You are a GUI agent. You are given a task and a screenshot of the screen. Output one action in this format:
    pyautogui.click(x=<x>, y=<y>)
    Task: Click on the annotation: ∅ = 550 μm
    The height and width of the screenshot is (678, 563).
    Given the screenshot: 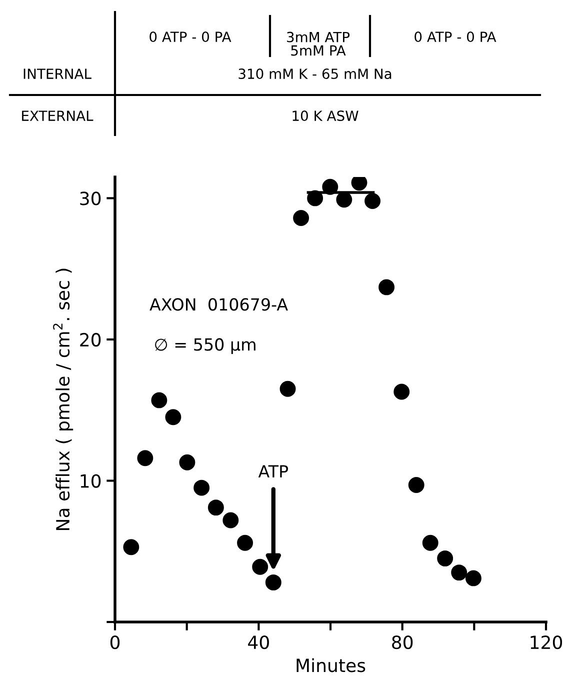 What is the action you would take?
    pyautogui.click(x=205, y=346)
    